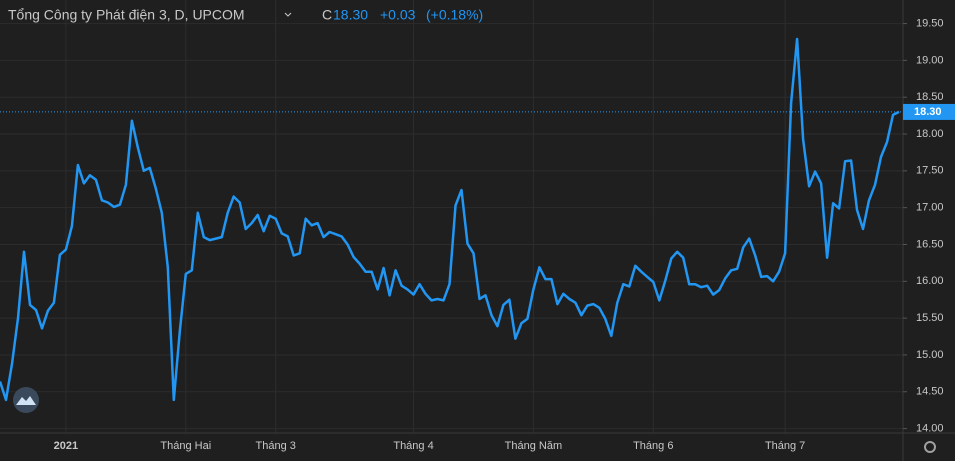  What do you see at coordinates (288, 14) in the screenshot?
I see `dropdown-icon` at bounding box center [288, 14].